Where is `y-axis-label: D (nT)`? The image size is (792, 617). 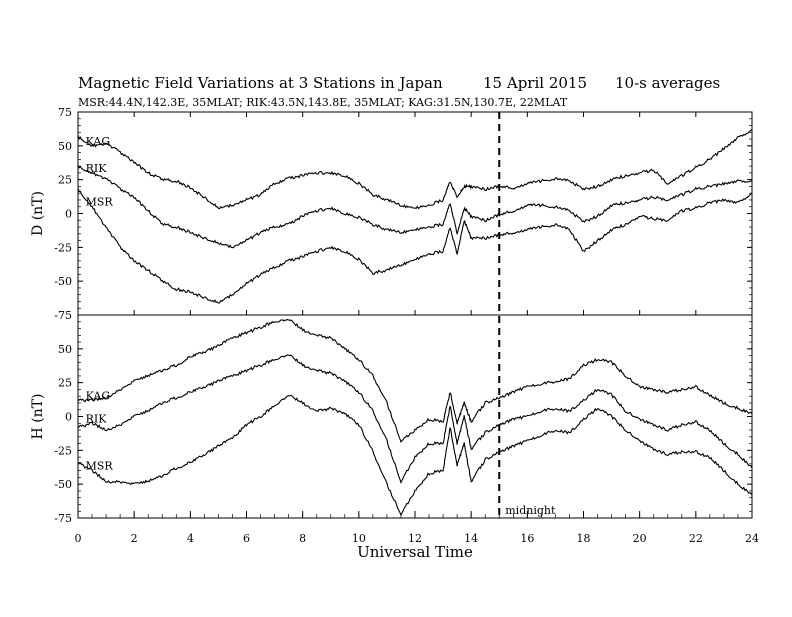
y-axis-label: D (nT) is located at coordinates (38, 213).